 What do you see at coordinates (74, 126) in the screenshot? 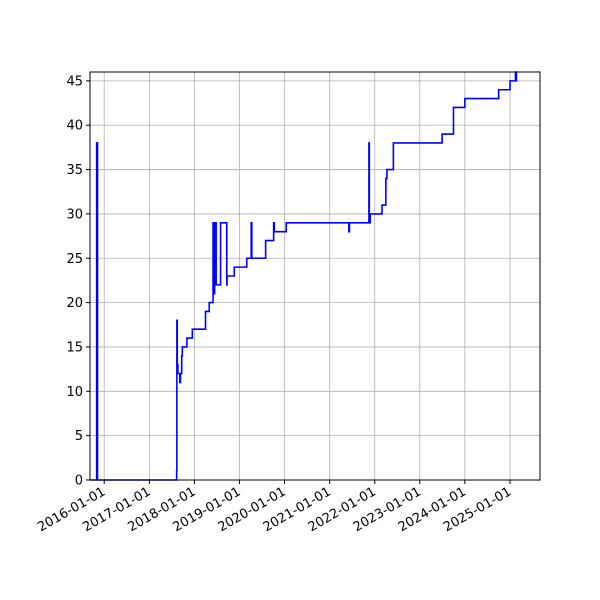
I see `y-tick-label: 40` at bounding box center [74, 126].